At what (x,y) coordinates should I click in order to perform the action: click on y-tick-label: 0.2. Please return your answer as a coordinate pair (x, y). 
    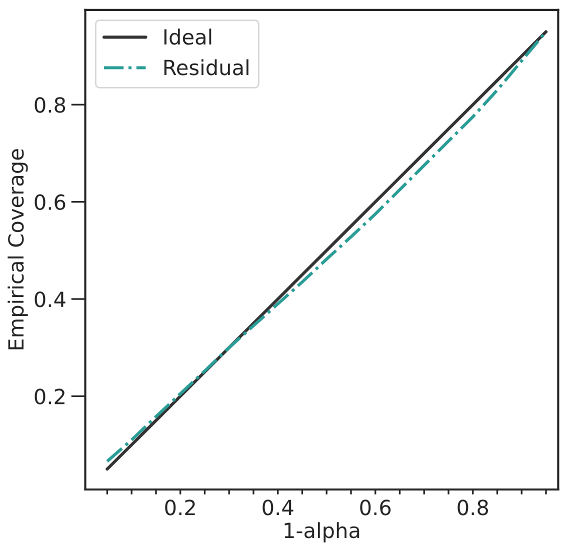
    Looking at the image, I should click on (49, 396).